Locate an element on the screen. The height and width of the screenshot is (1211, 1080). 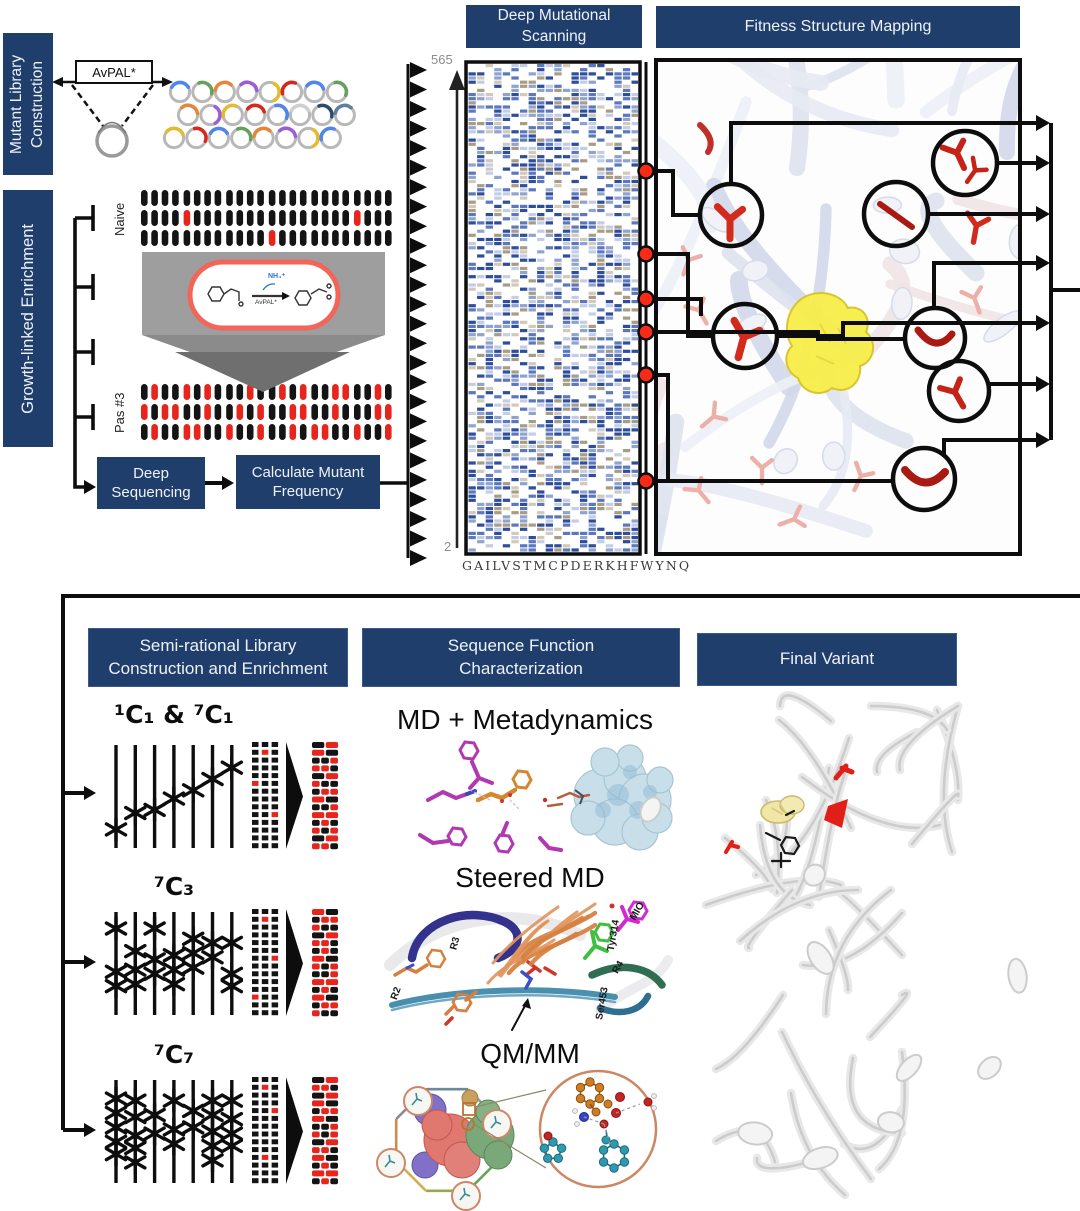
library-label-3: ⁷C₇ is located at coordinates (174, 1054).